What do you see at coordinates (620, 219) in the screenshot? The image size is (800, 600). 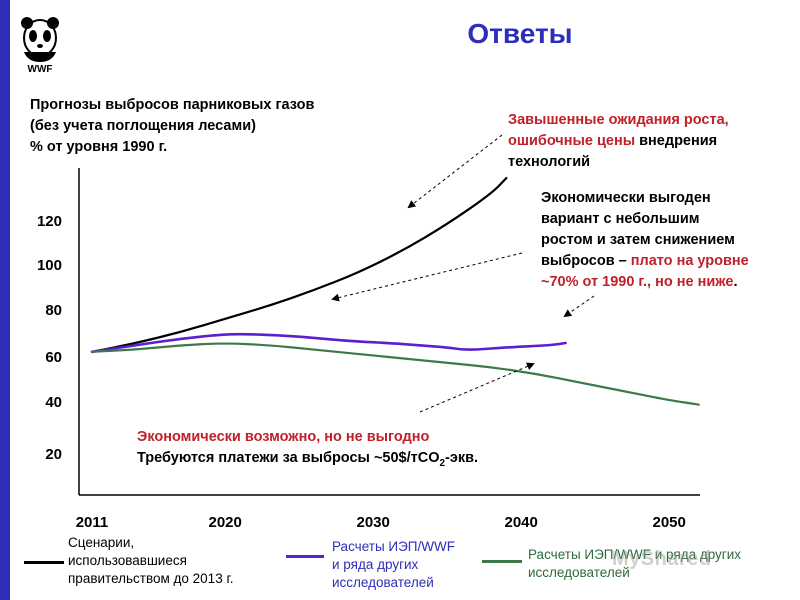 I see `annotation-middle-line-2: вариант с небольшим` at bounding box center [620, 219].